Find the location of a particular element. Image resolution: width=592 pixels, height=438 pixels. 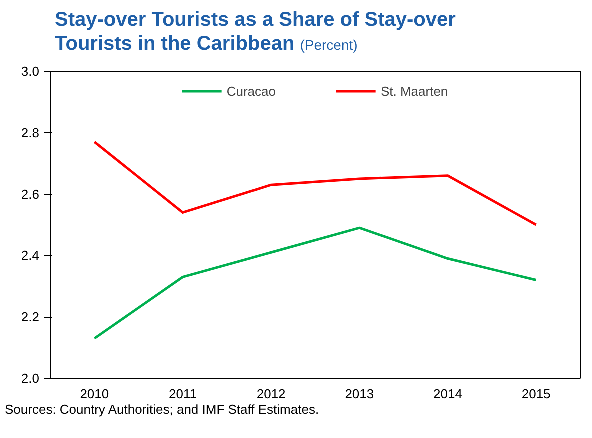

legend-label: Curacao is located at coordinates (251, 91).